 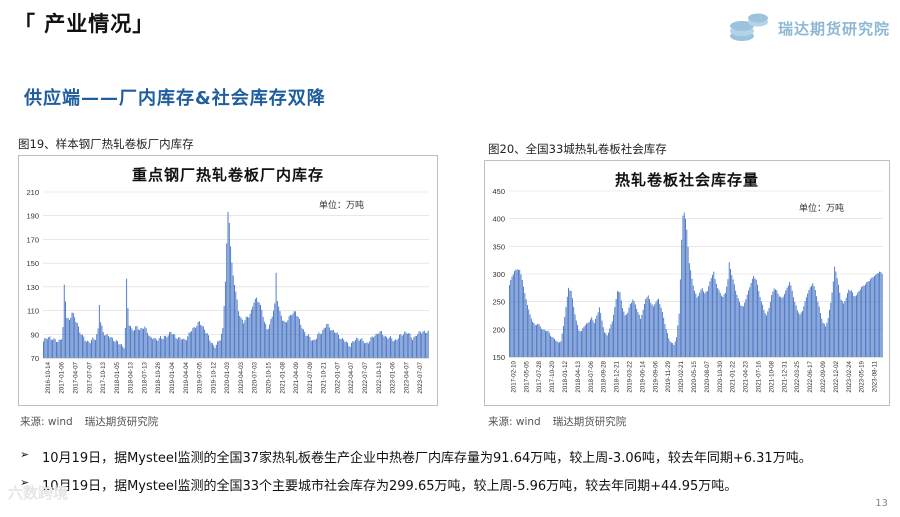 What do you see at coordinates (342, 206) in the screenshot?
I see `chart-left-unit: 单位：万吨` at bounding box center [342, 206].